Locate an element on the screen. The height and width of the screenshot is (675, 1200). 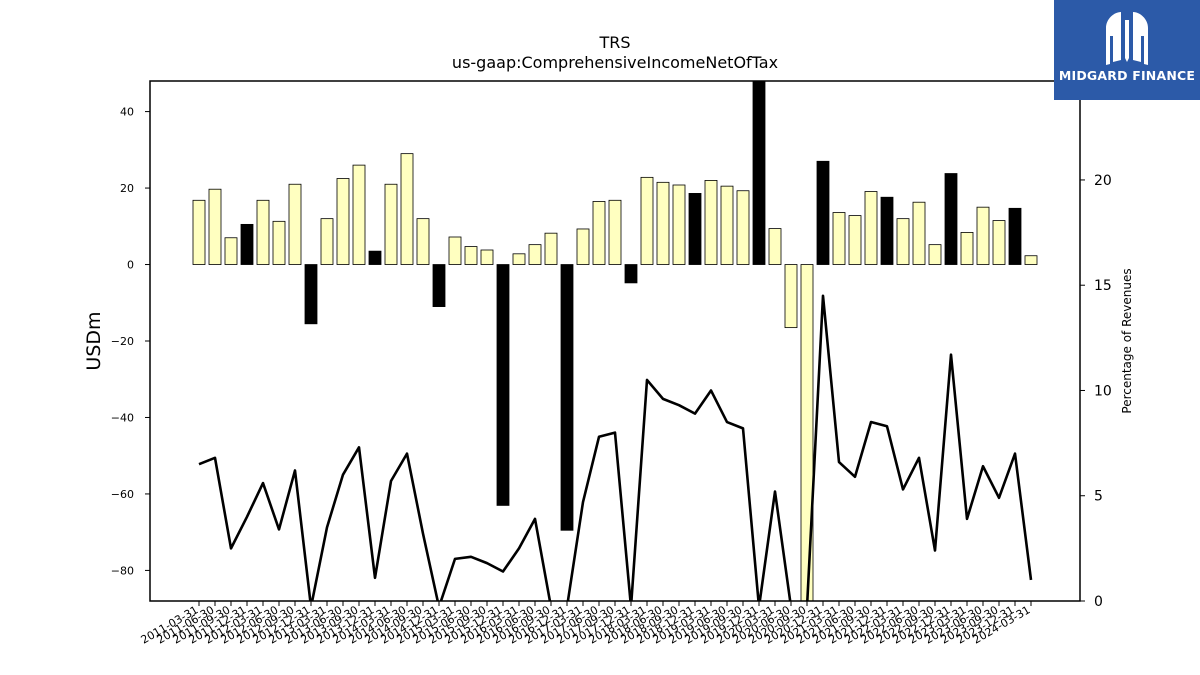
midgard-finance-logo: MIDGARD FINANCE is located at coordinates (1127, 50).